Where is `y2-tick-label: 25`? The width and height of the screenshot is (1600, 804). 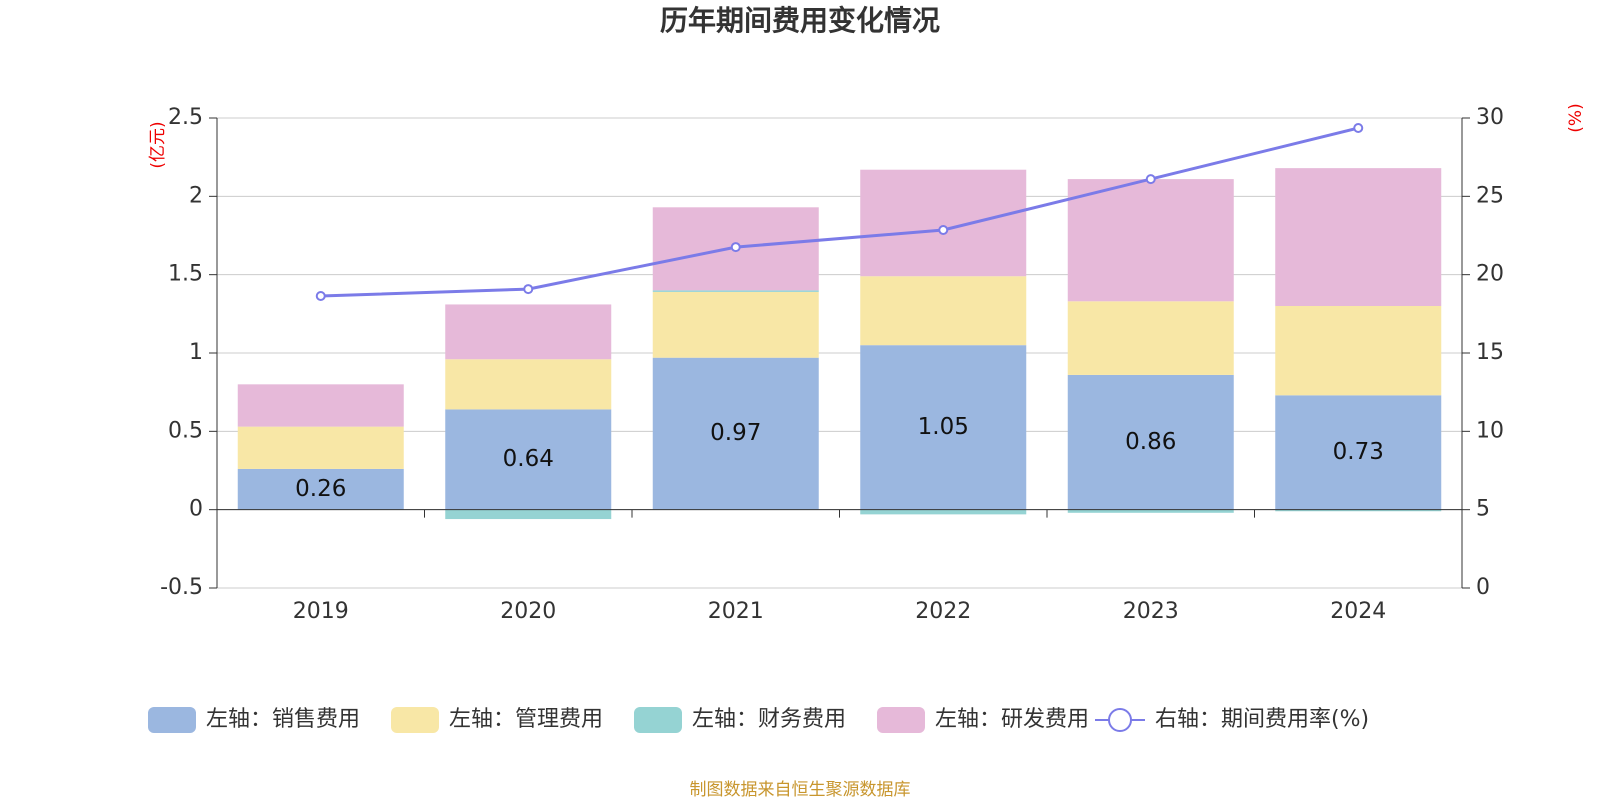 y2-tick-label: 25 is located at coordinates (1490, 195).